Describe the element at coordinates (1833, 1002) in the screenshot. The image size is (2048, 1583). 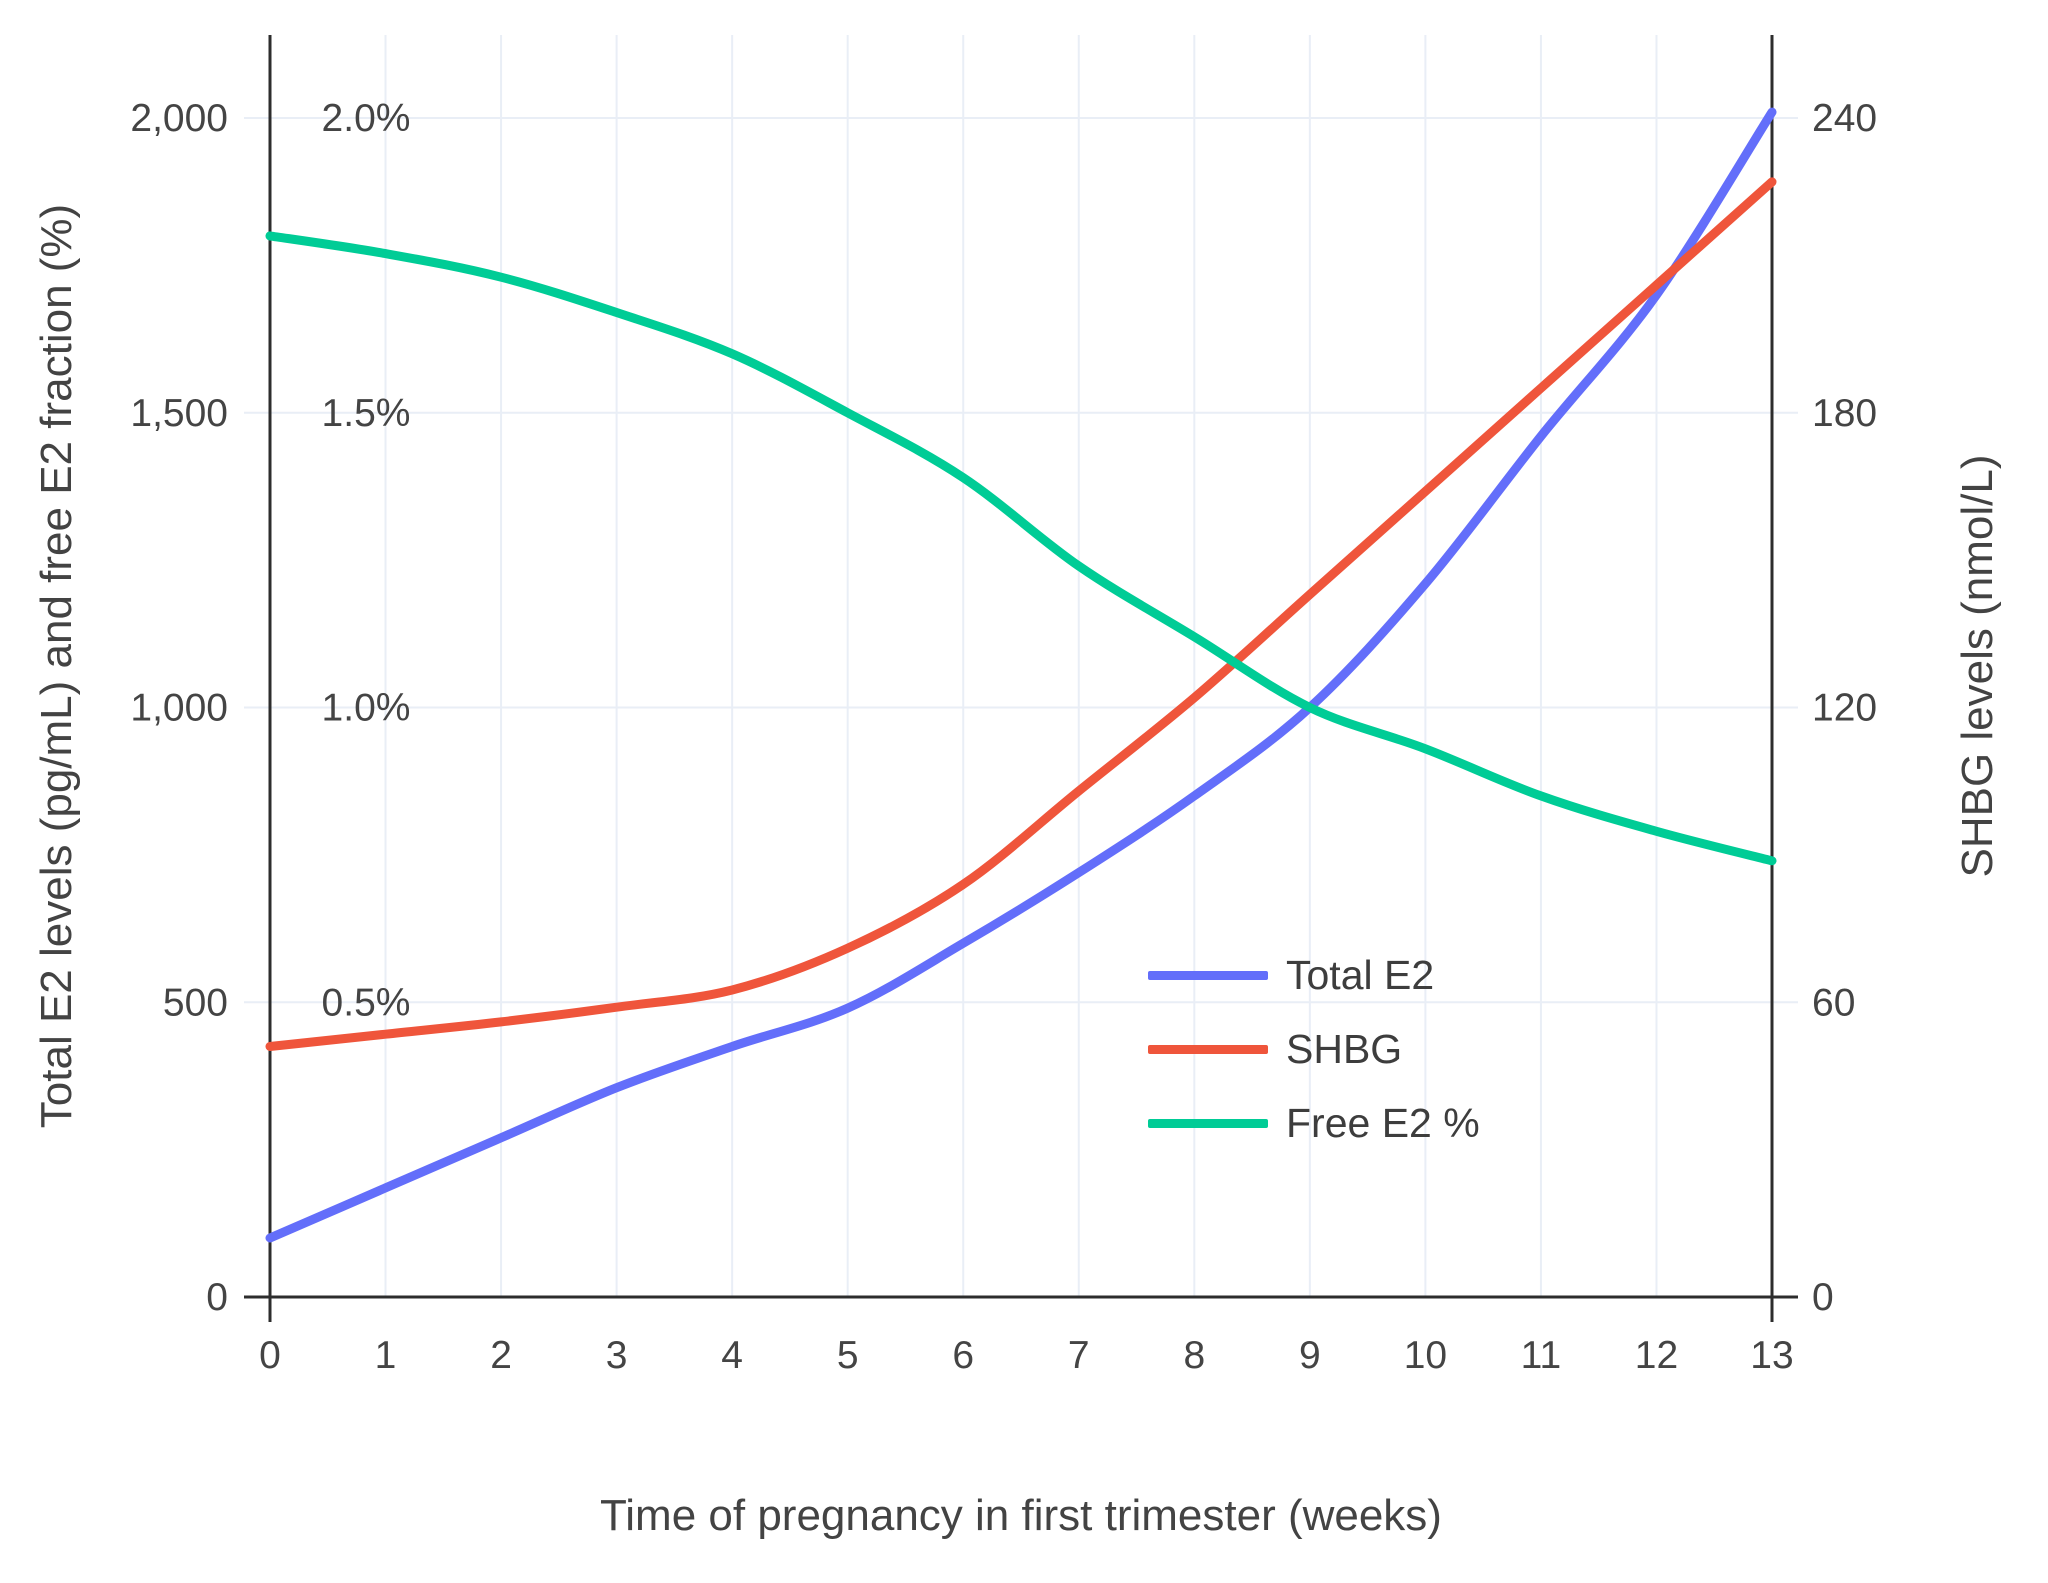
I see `y-right-tick-label-60: 60` at that location.